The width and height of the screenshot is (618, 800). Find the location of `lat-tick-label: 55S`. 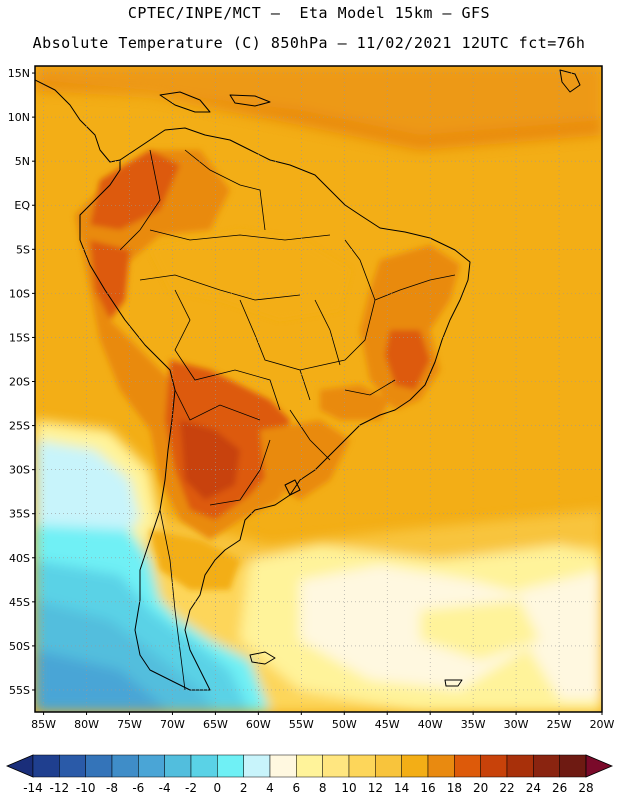

lat-tick-label: 55S is located at coordinates (19, 690).